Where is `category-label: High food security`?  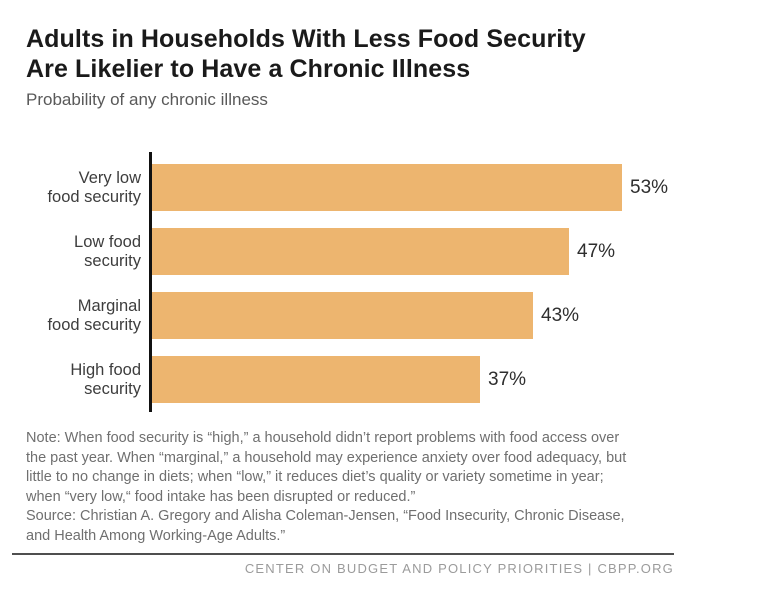
category-label: High food security is located at coordinates (105, 379).